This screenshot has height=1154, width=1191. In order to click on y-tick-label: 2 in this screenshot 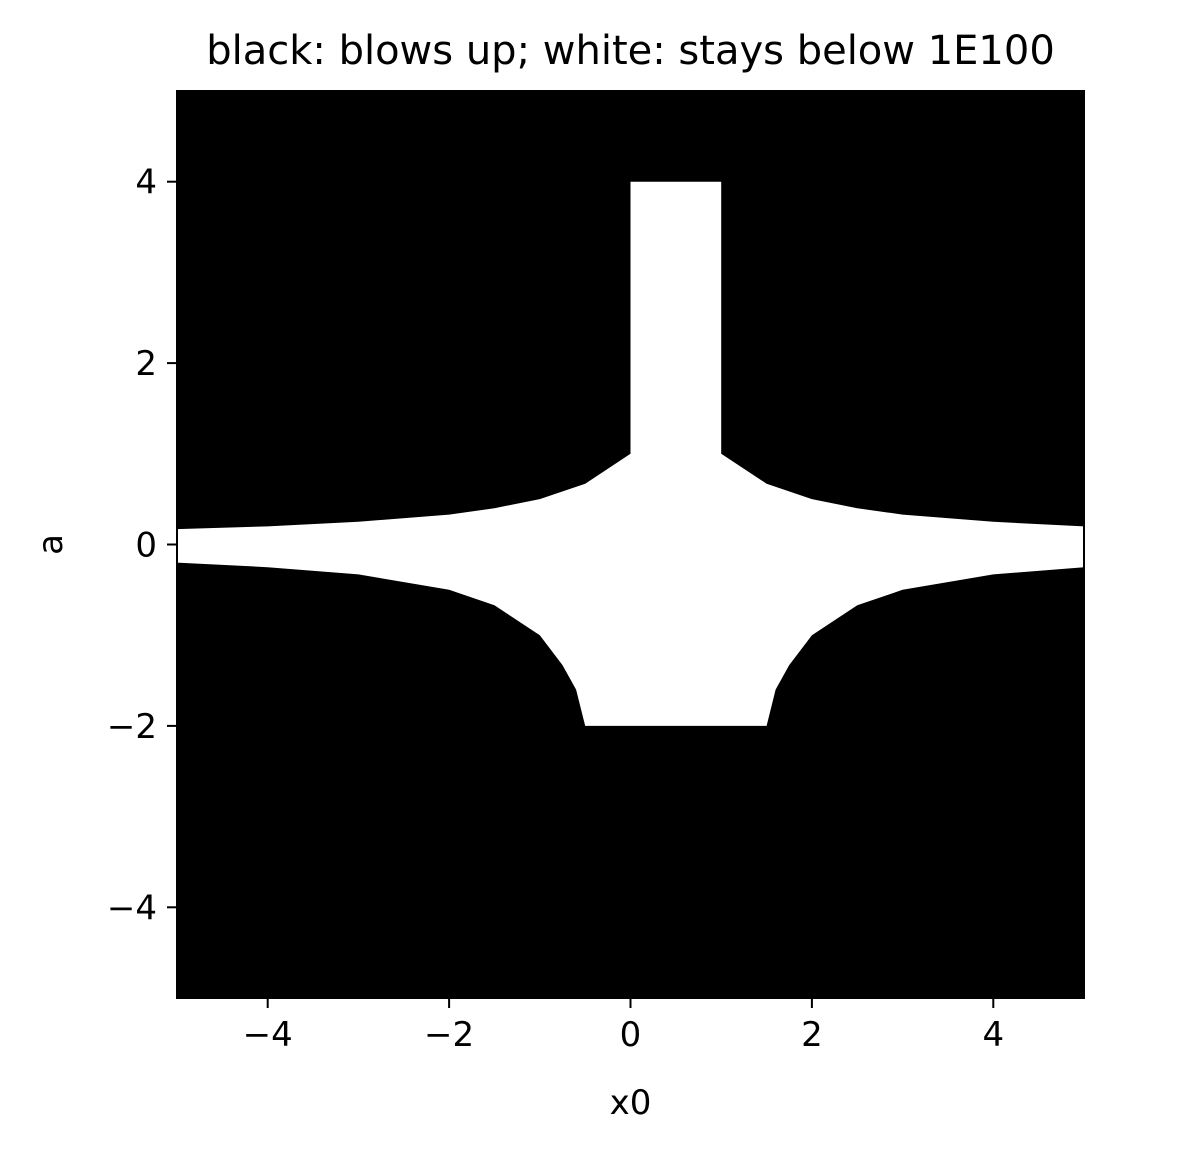, I will do `click(146, 364)`.